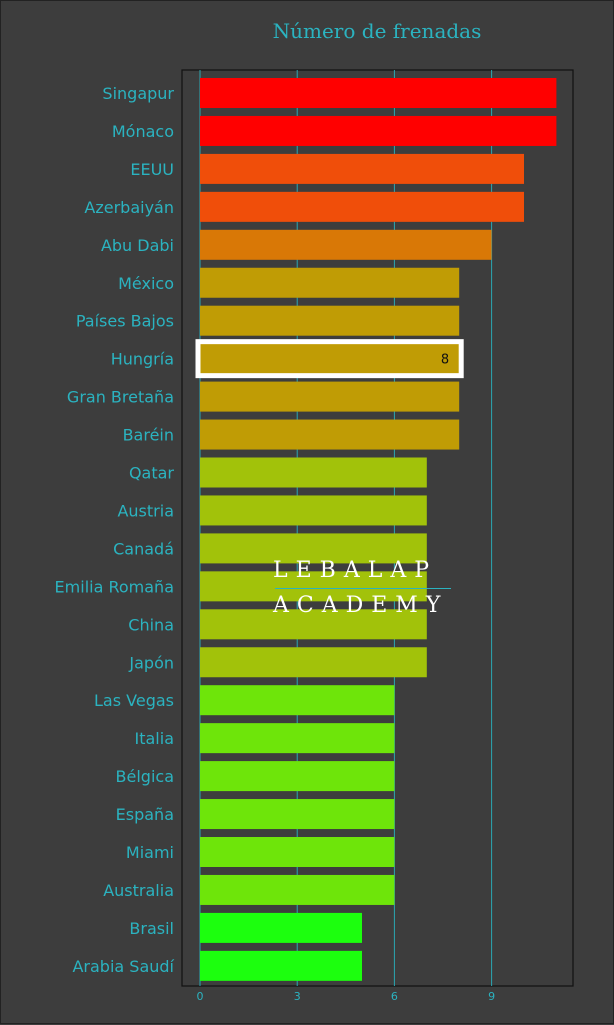 The image size is (614, 1025). I want to click on watermark-divider, so click(363, 588).